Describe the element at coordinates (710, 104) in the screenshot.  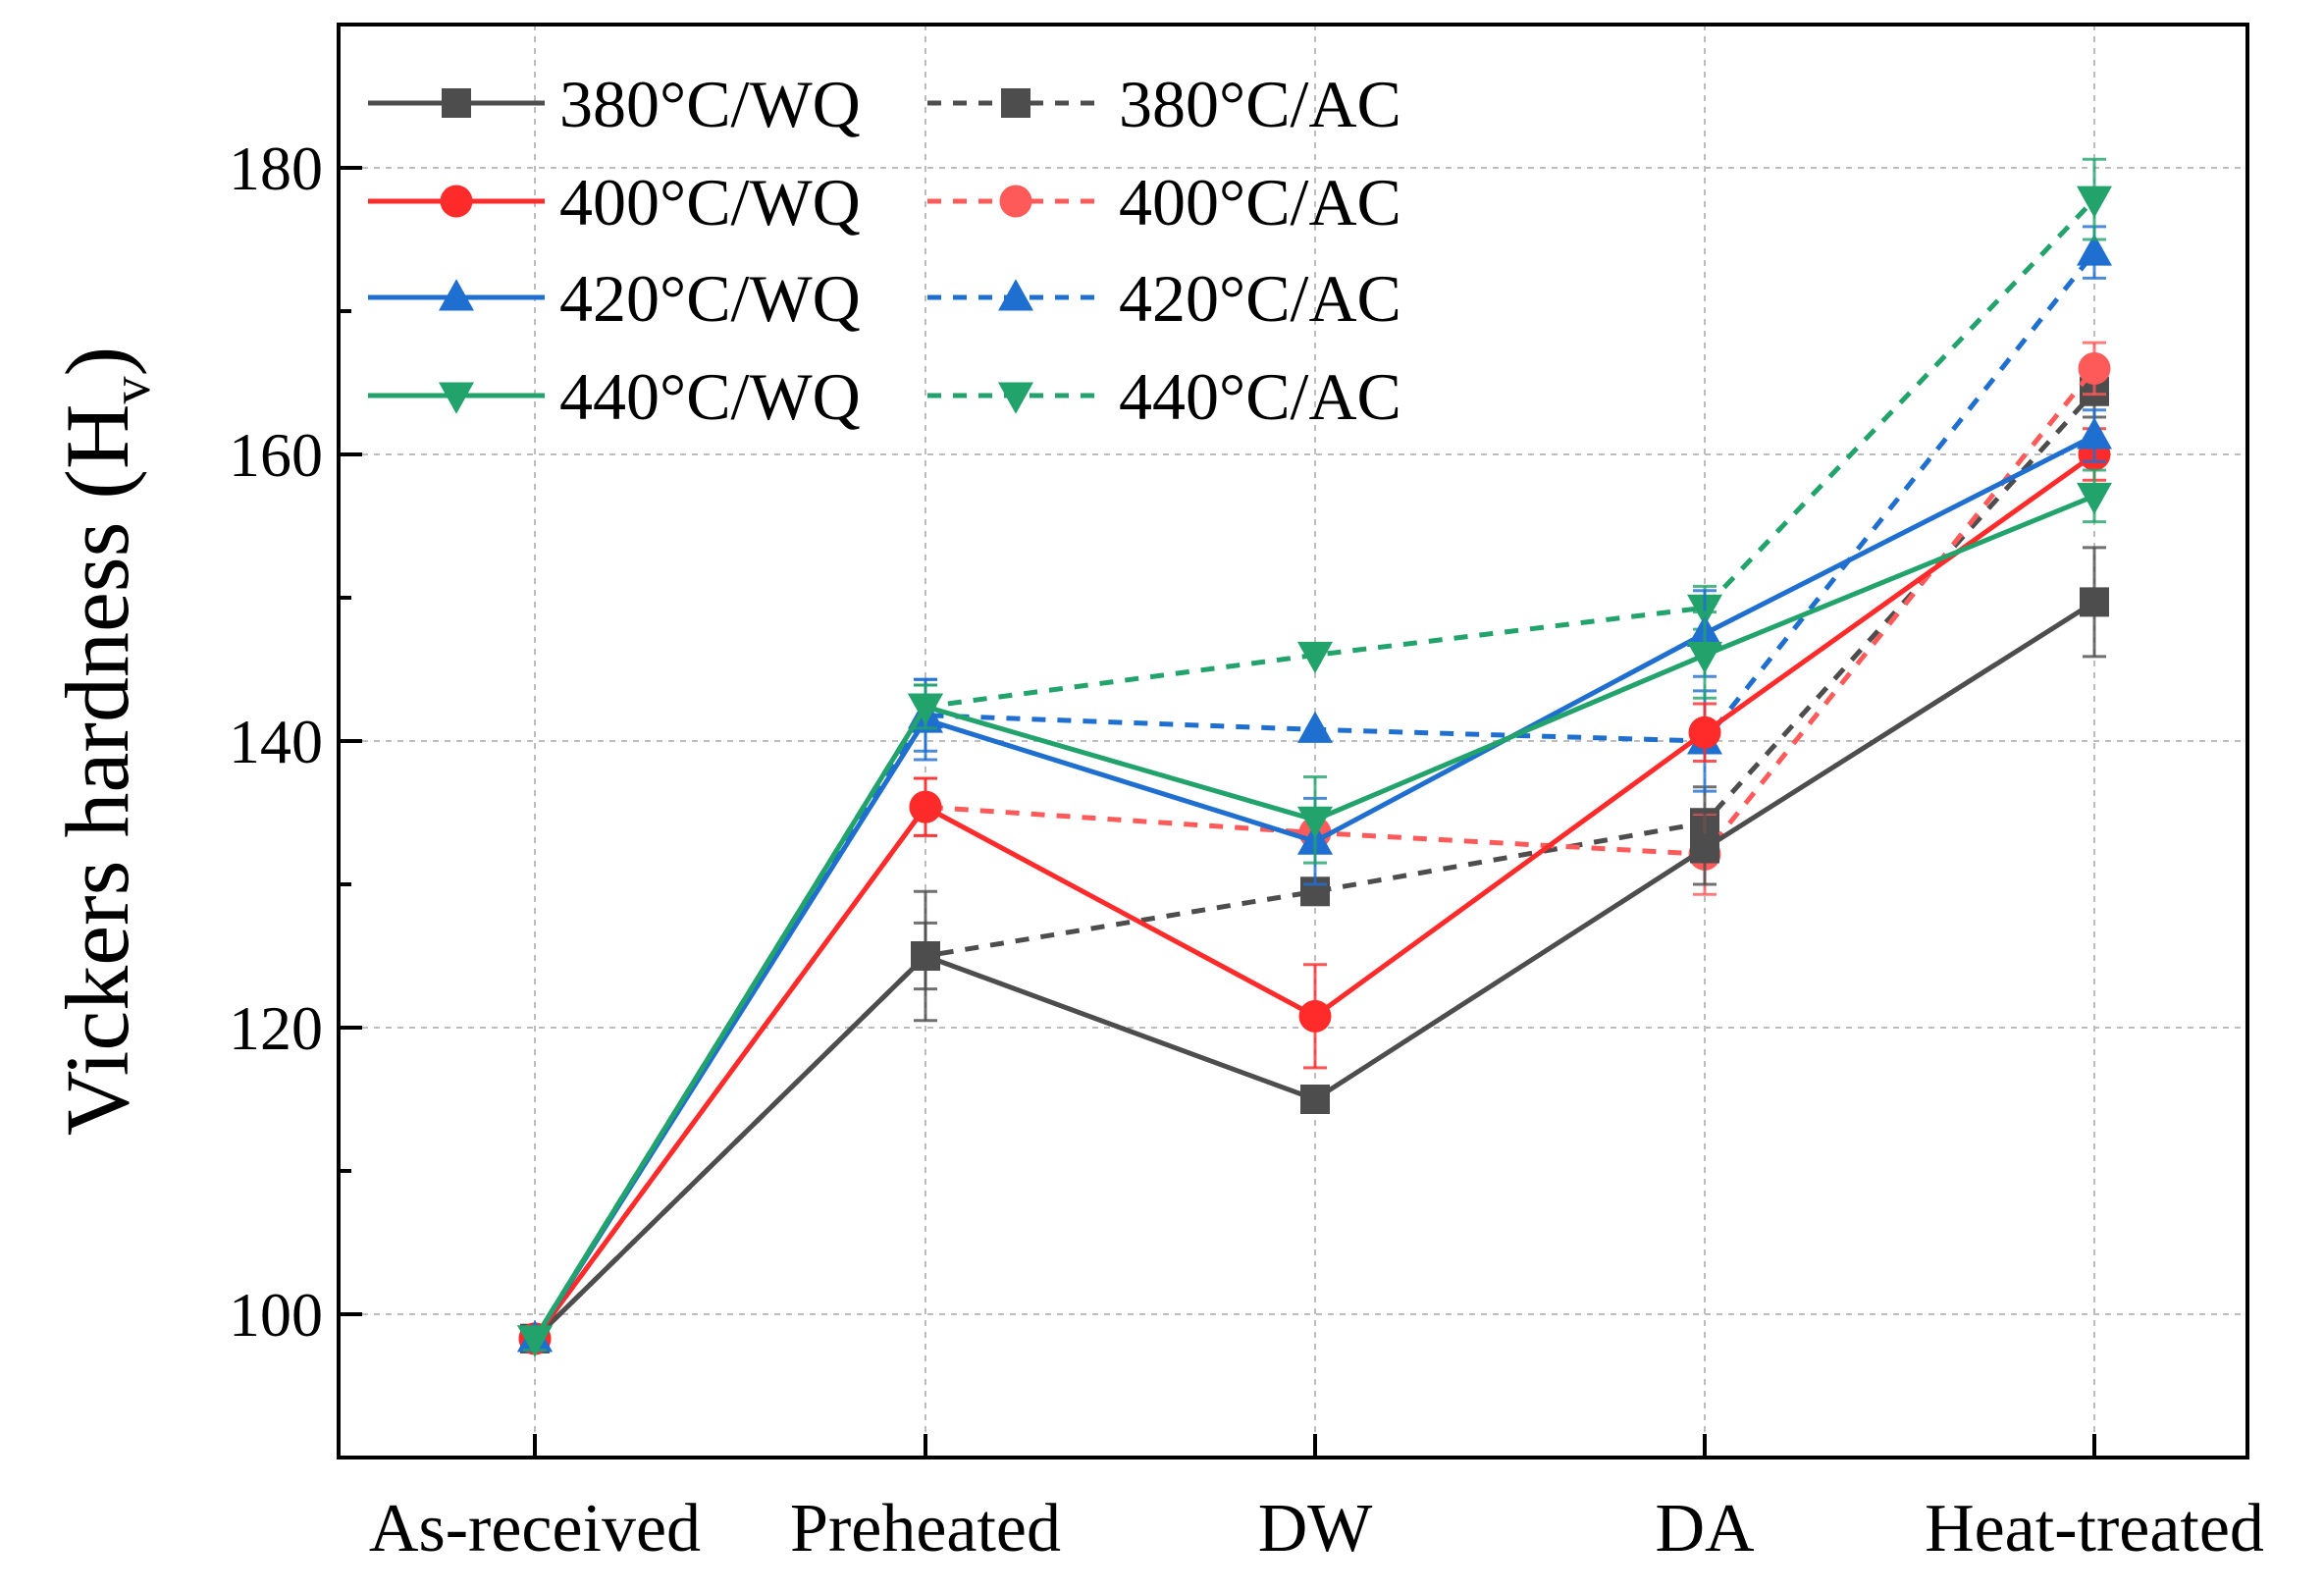
I see `legend-label: 380°C/WQ` at that location.